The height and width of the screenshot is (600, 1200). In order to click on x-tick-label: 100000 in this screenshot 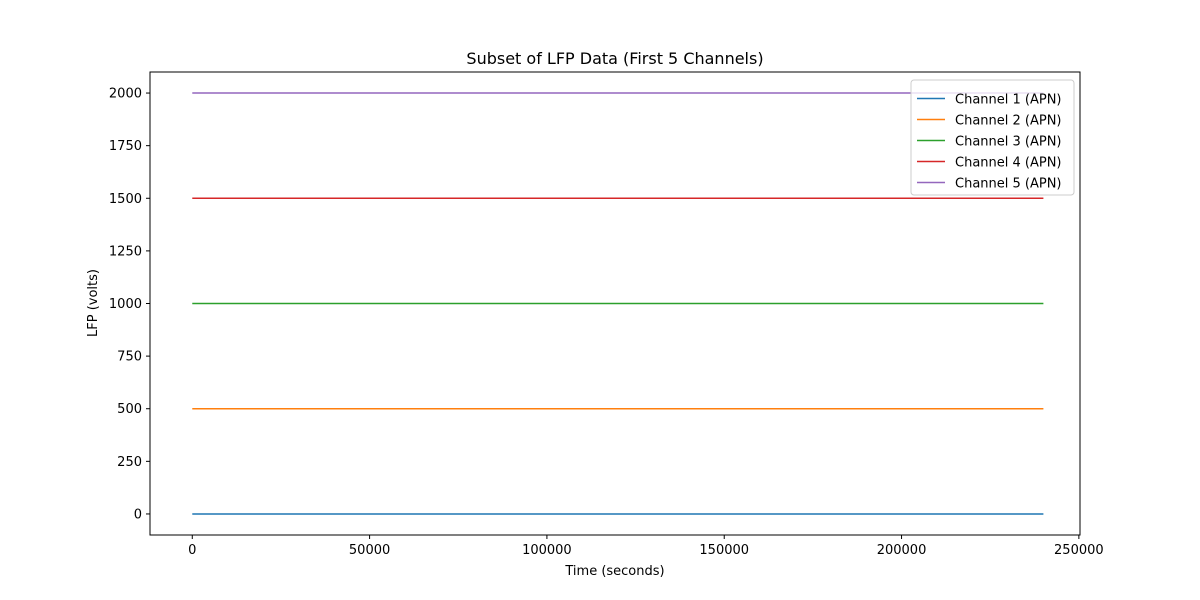, I will do `click(547, 550)`.